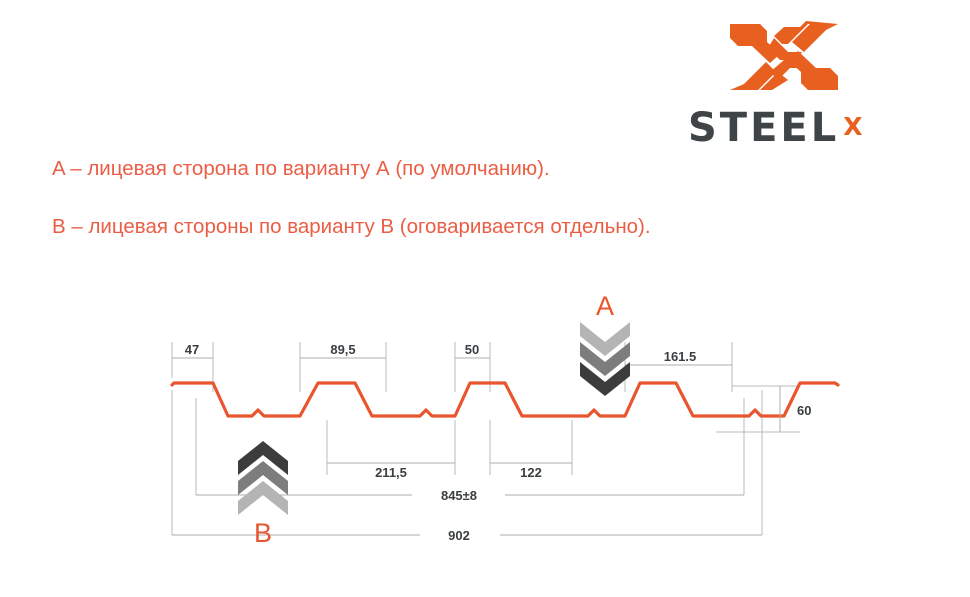 Image resolution: width=970 pixels, height=597 pixels. What do you see at coordinates (804, 410) in the screenshot?
I see `dim-60-label: 60` at bounding box center [804, 410].